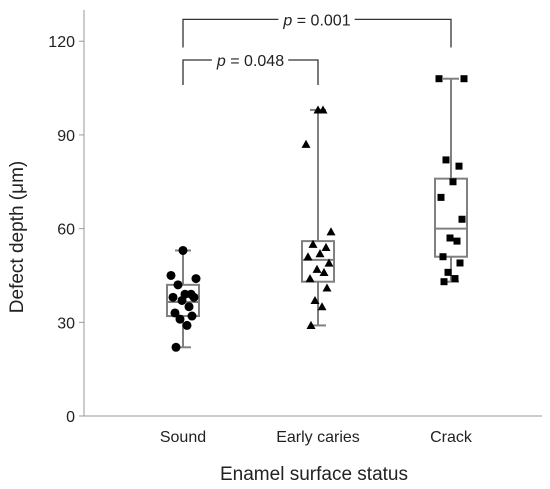 The image size is (550, 489). Describe the element at coordinates (183, 437) in the screenshot. I see `x-tick-label: Sound` at that location.